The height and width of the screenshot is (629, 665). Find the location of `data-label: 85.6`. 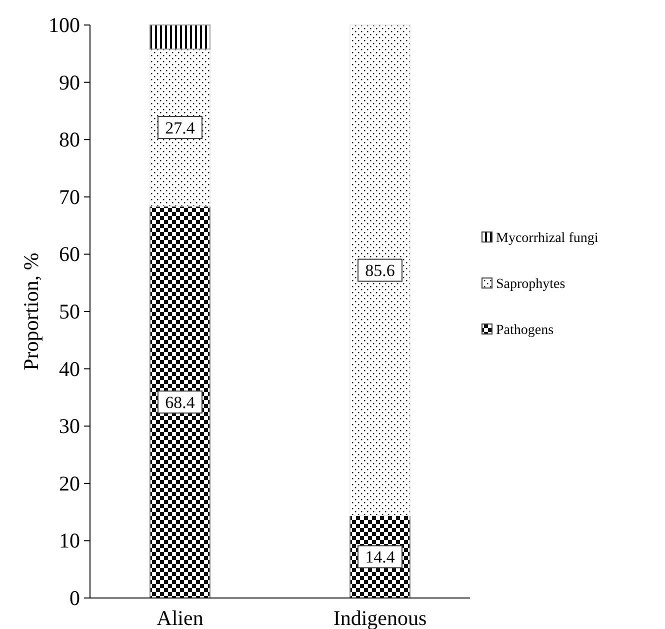

data-label: 85.6 is located at coordinates (380, 270).